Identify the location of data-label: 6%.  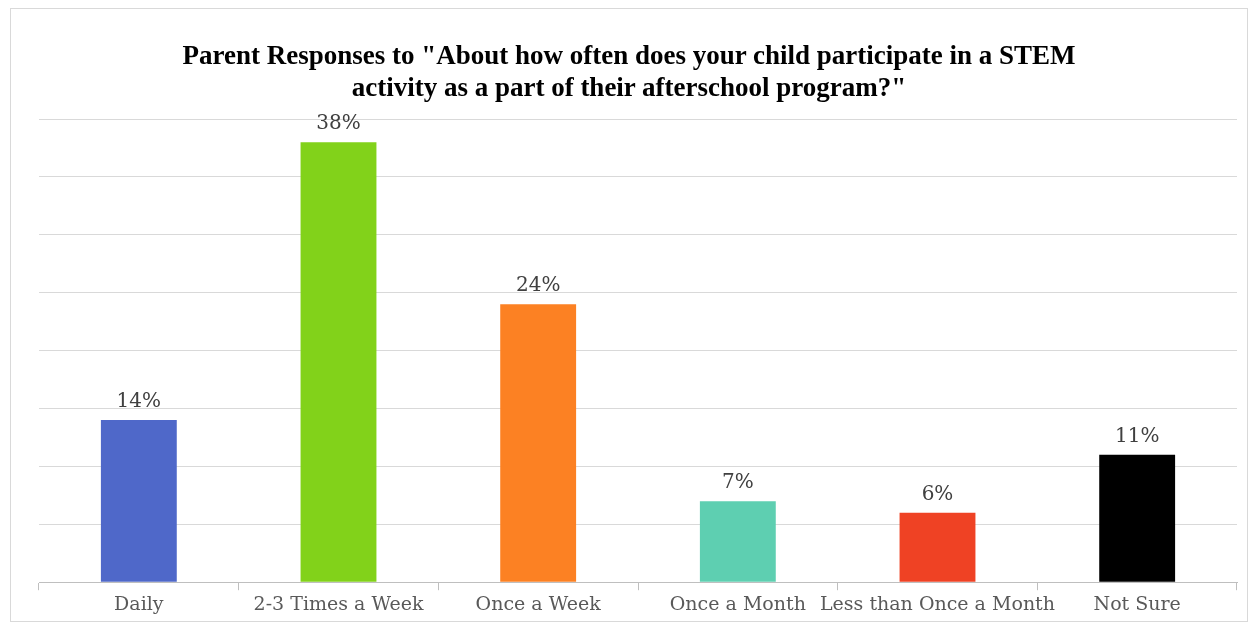
(937, 492).